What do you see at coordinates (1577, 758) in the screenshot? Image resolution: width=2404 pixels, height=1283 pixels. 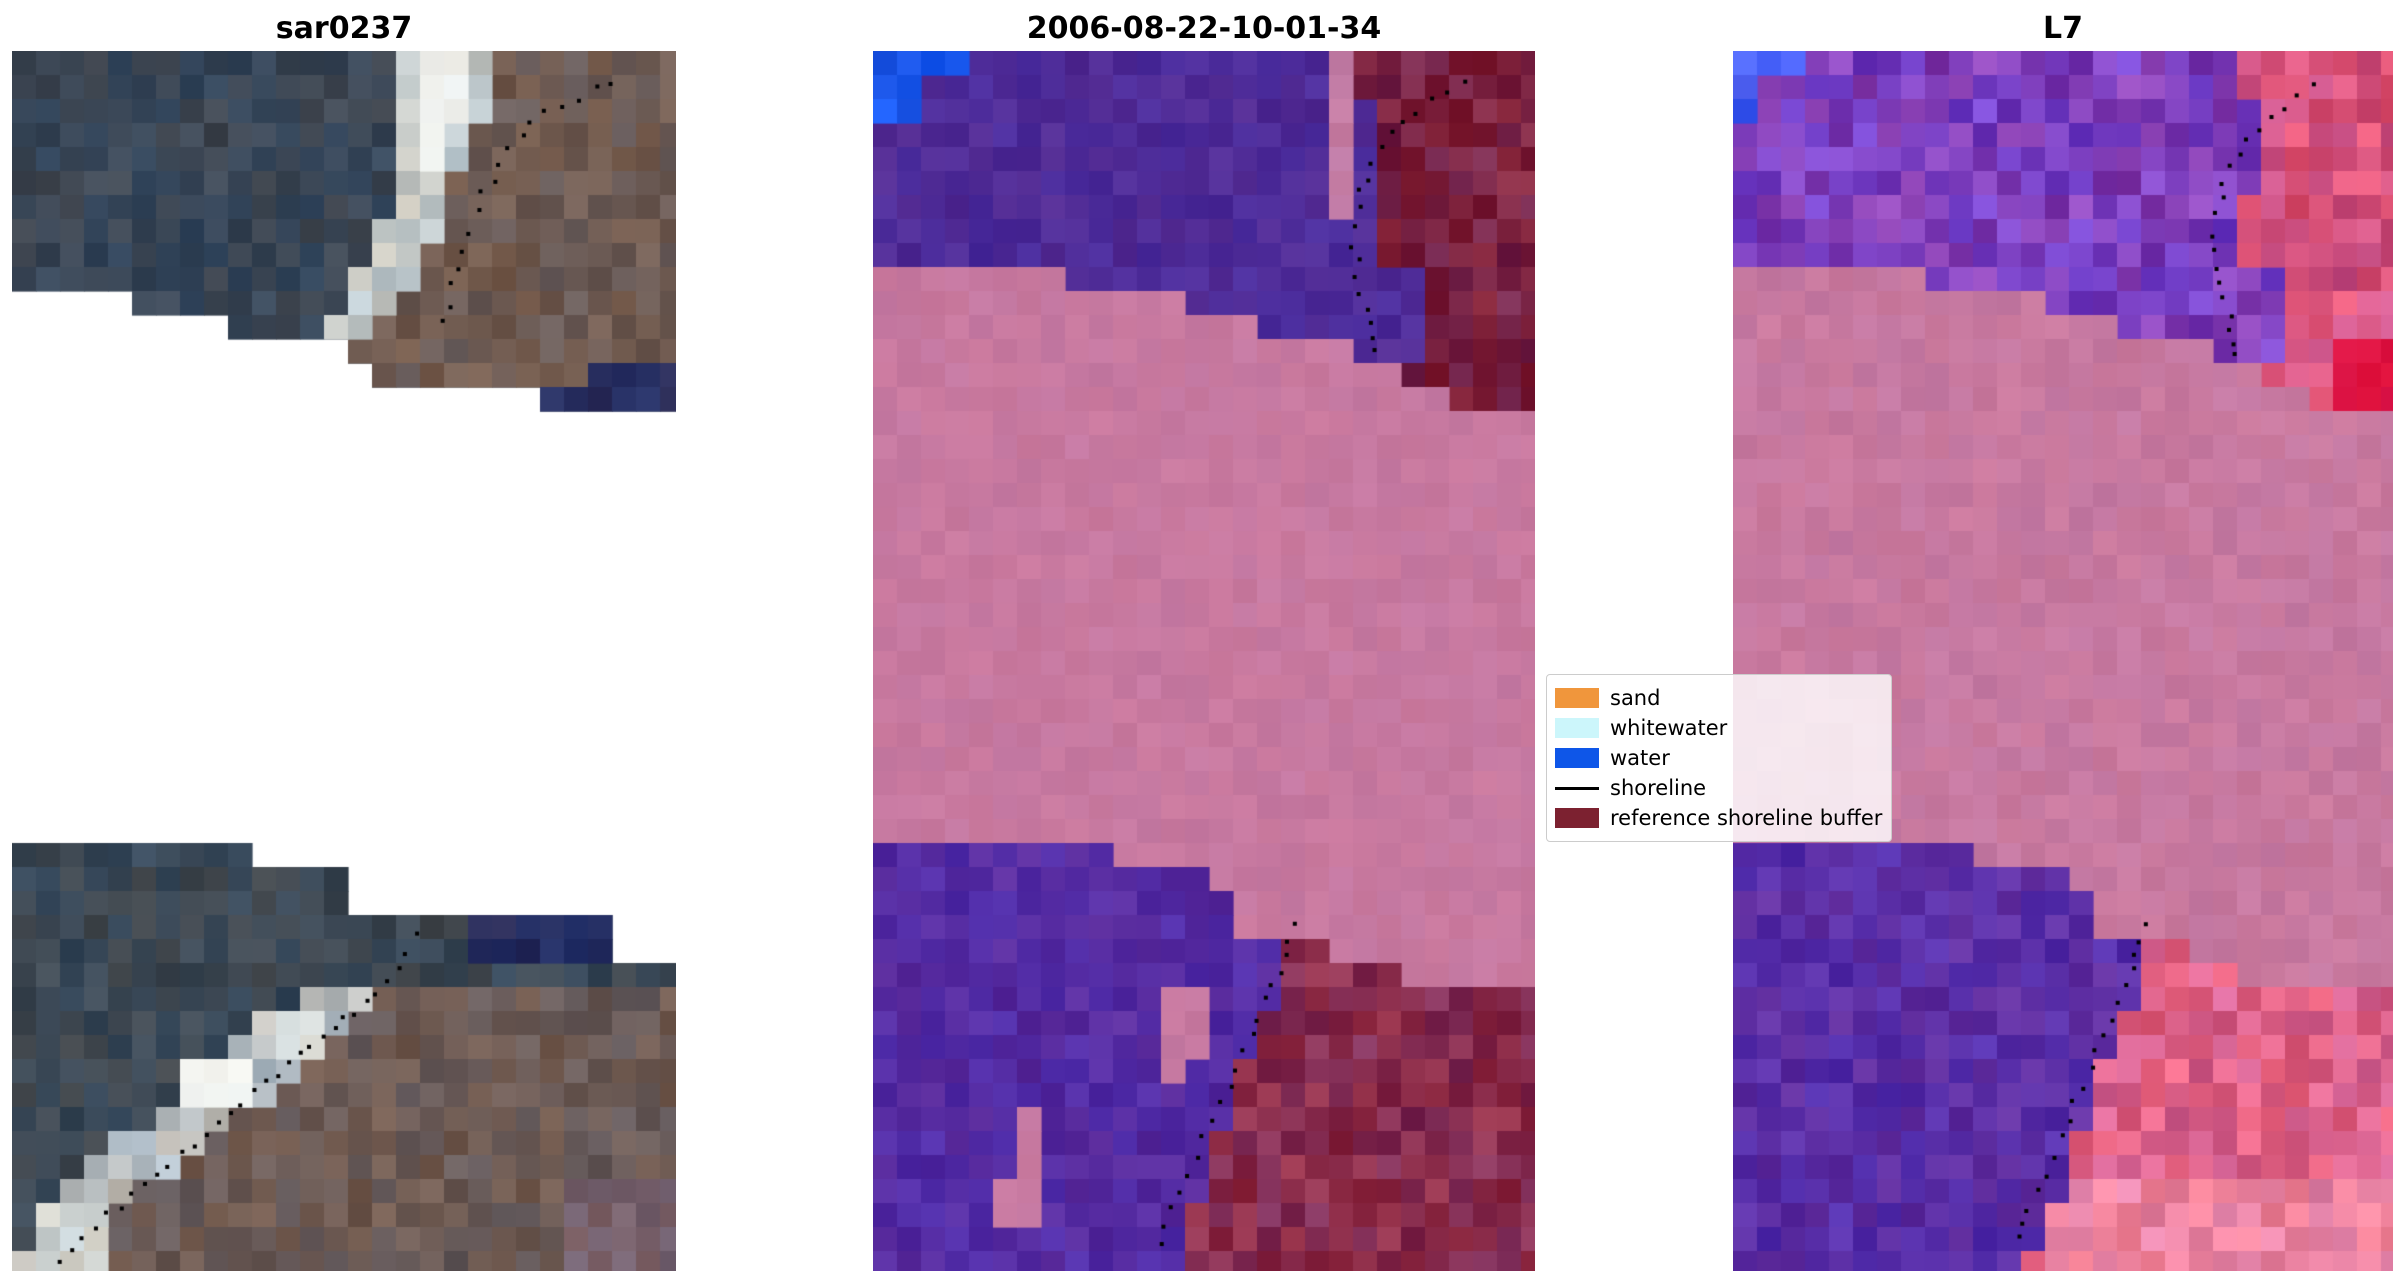 I see `water-color-swatch` at bounding box center [1577, 758].